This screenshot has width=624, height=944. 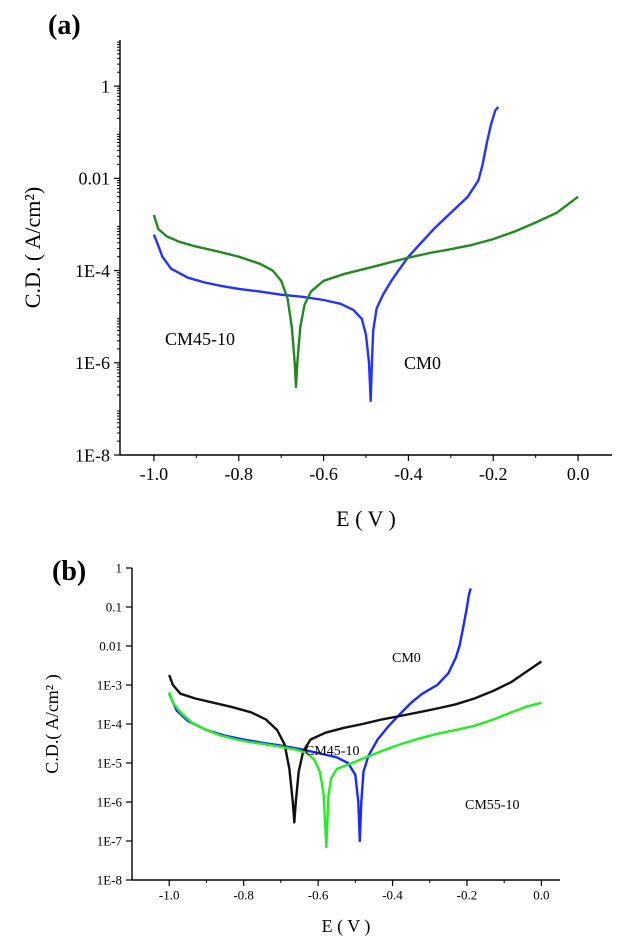 What do you see at coordinates (52, 723) in the screenshot?
I see `y-axis-label: C.D.( A/cm² )` at bounding box center [52, 723].